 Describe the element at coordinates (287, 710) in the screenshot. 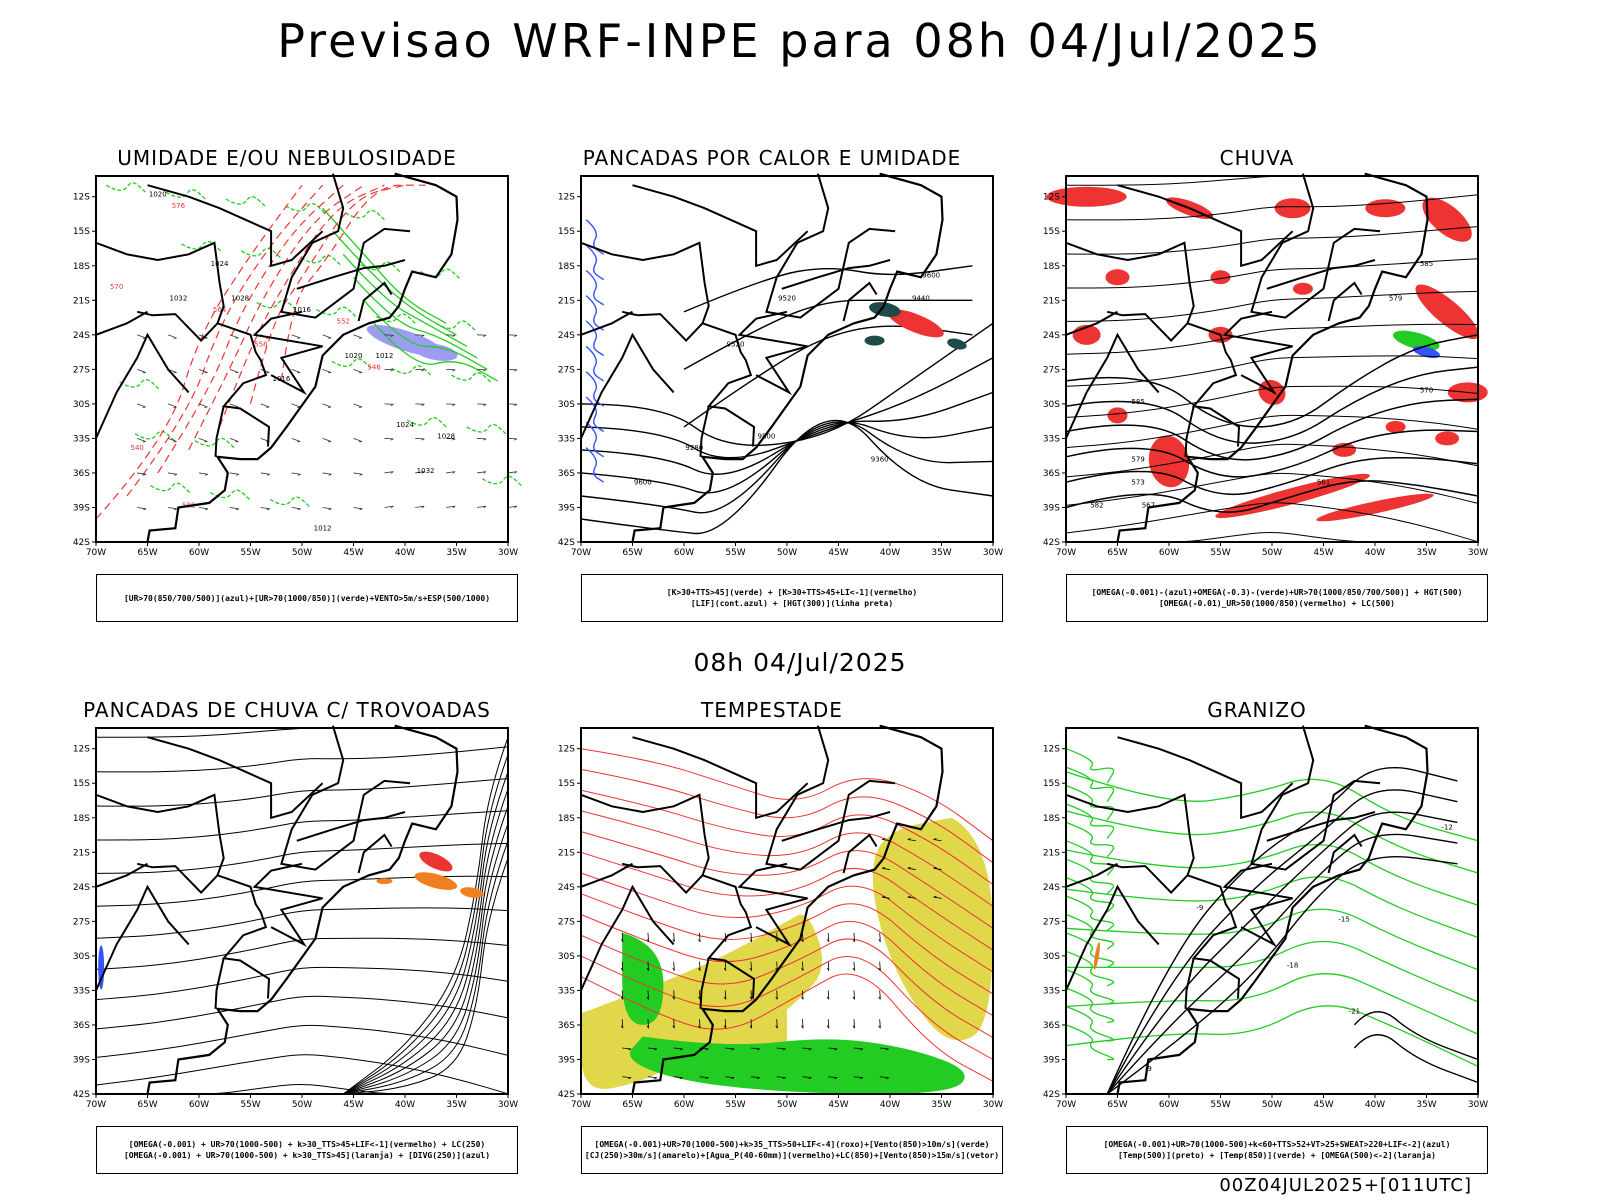

I see `panel-title: PANCADAS DE CHUVA C/ TROVOADAS` at that location.